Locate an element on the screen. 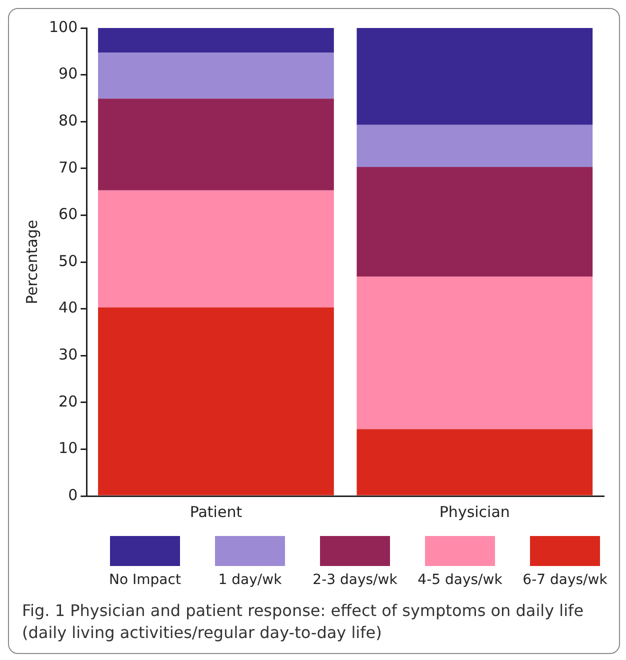 This screenshot has height=660, width=626. y-tick-label: 10 is located at coordinates (68, 448).